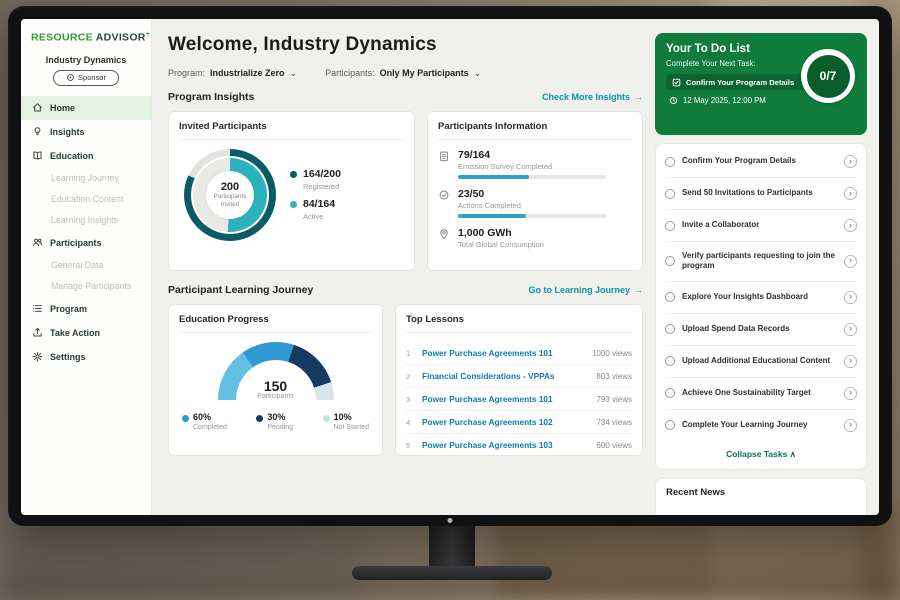 Image resolution: width=900 pixels, height=600 pixels. Describe the element at coordinates (676, 82) in the screenshot. I see `checkbox-icon` at that location.